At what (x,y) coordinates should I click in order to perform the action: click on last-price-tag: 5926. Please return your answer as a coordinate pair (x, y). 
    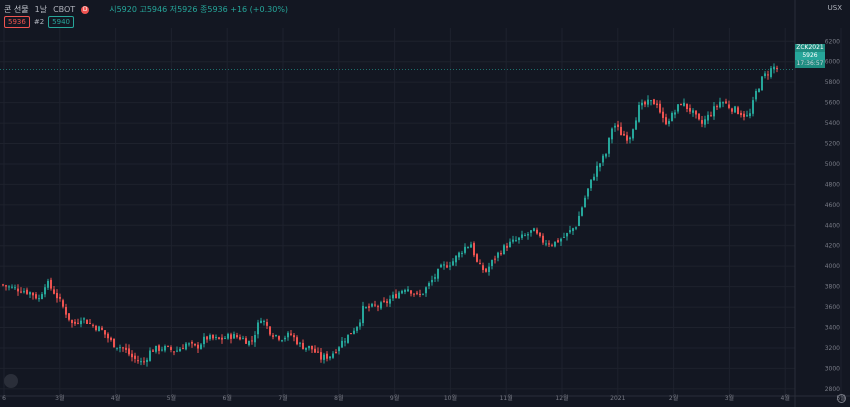
    Looking at the image, I should click on (810, 56).